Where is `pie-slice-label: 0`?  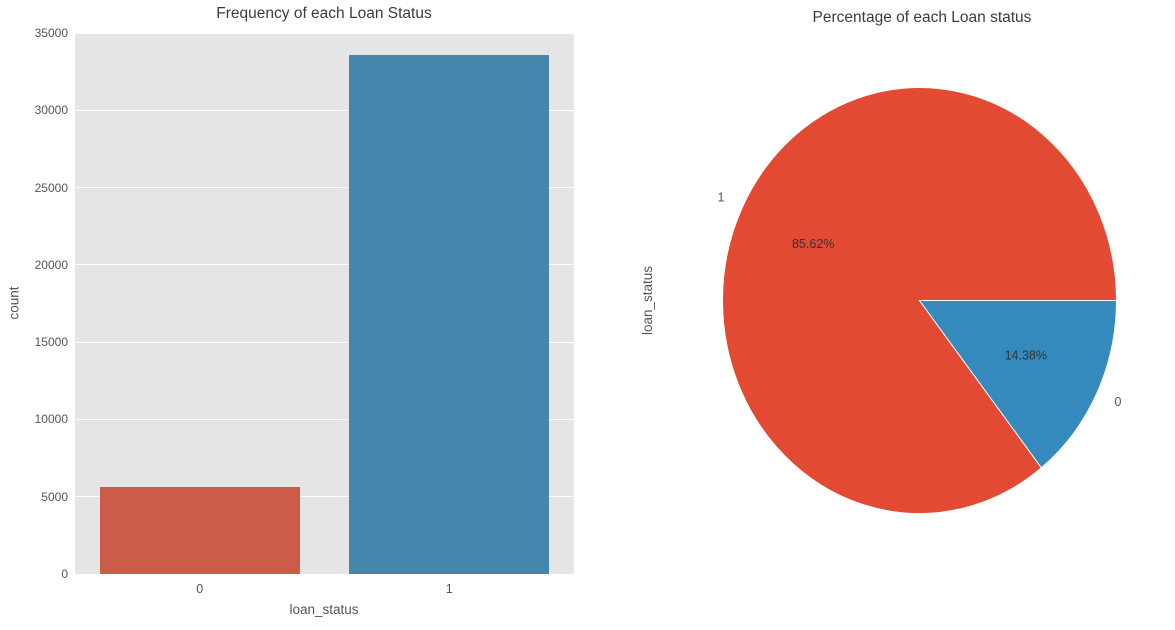 pie-slice-label: 0 is located at coordinates (1118, 402).